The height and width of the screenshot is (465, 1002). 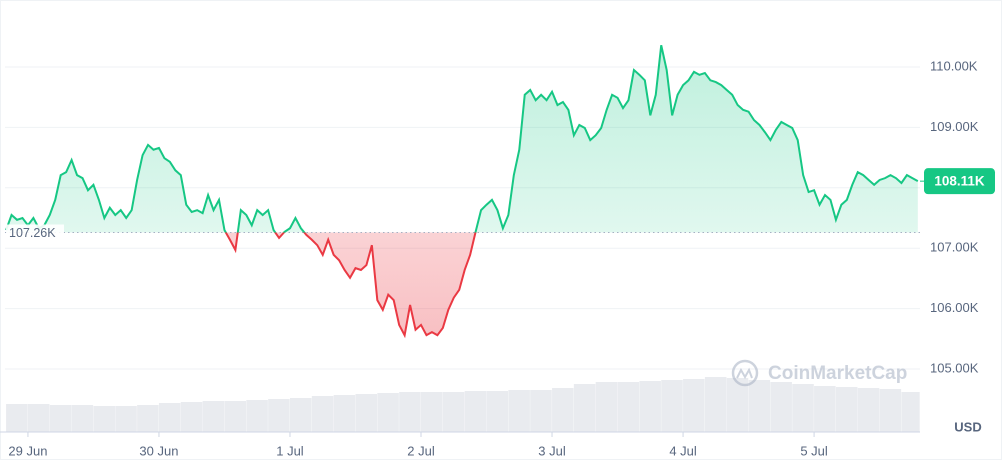 What do you see at coordinates (421, 450) in the screenshot?
I see `x-tick-label: 2 Jul` at bounding box center [421, 450].